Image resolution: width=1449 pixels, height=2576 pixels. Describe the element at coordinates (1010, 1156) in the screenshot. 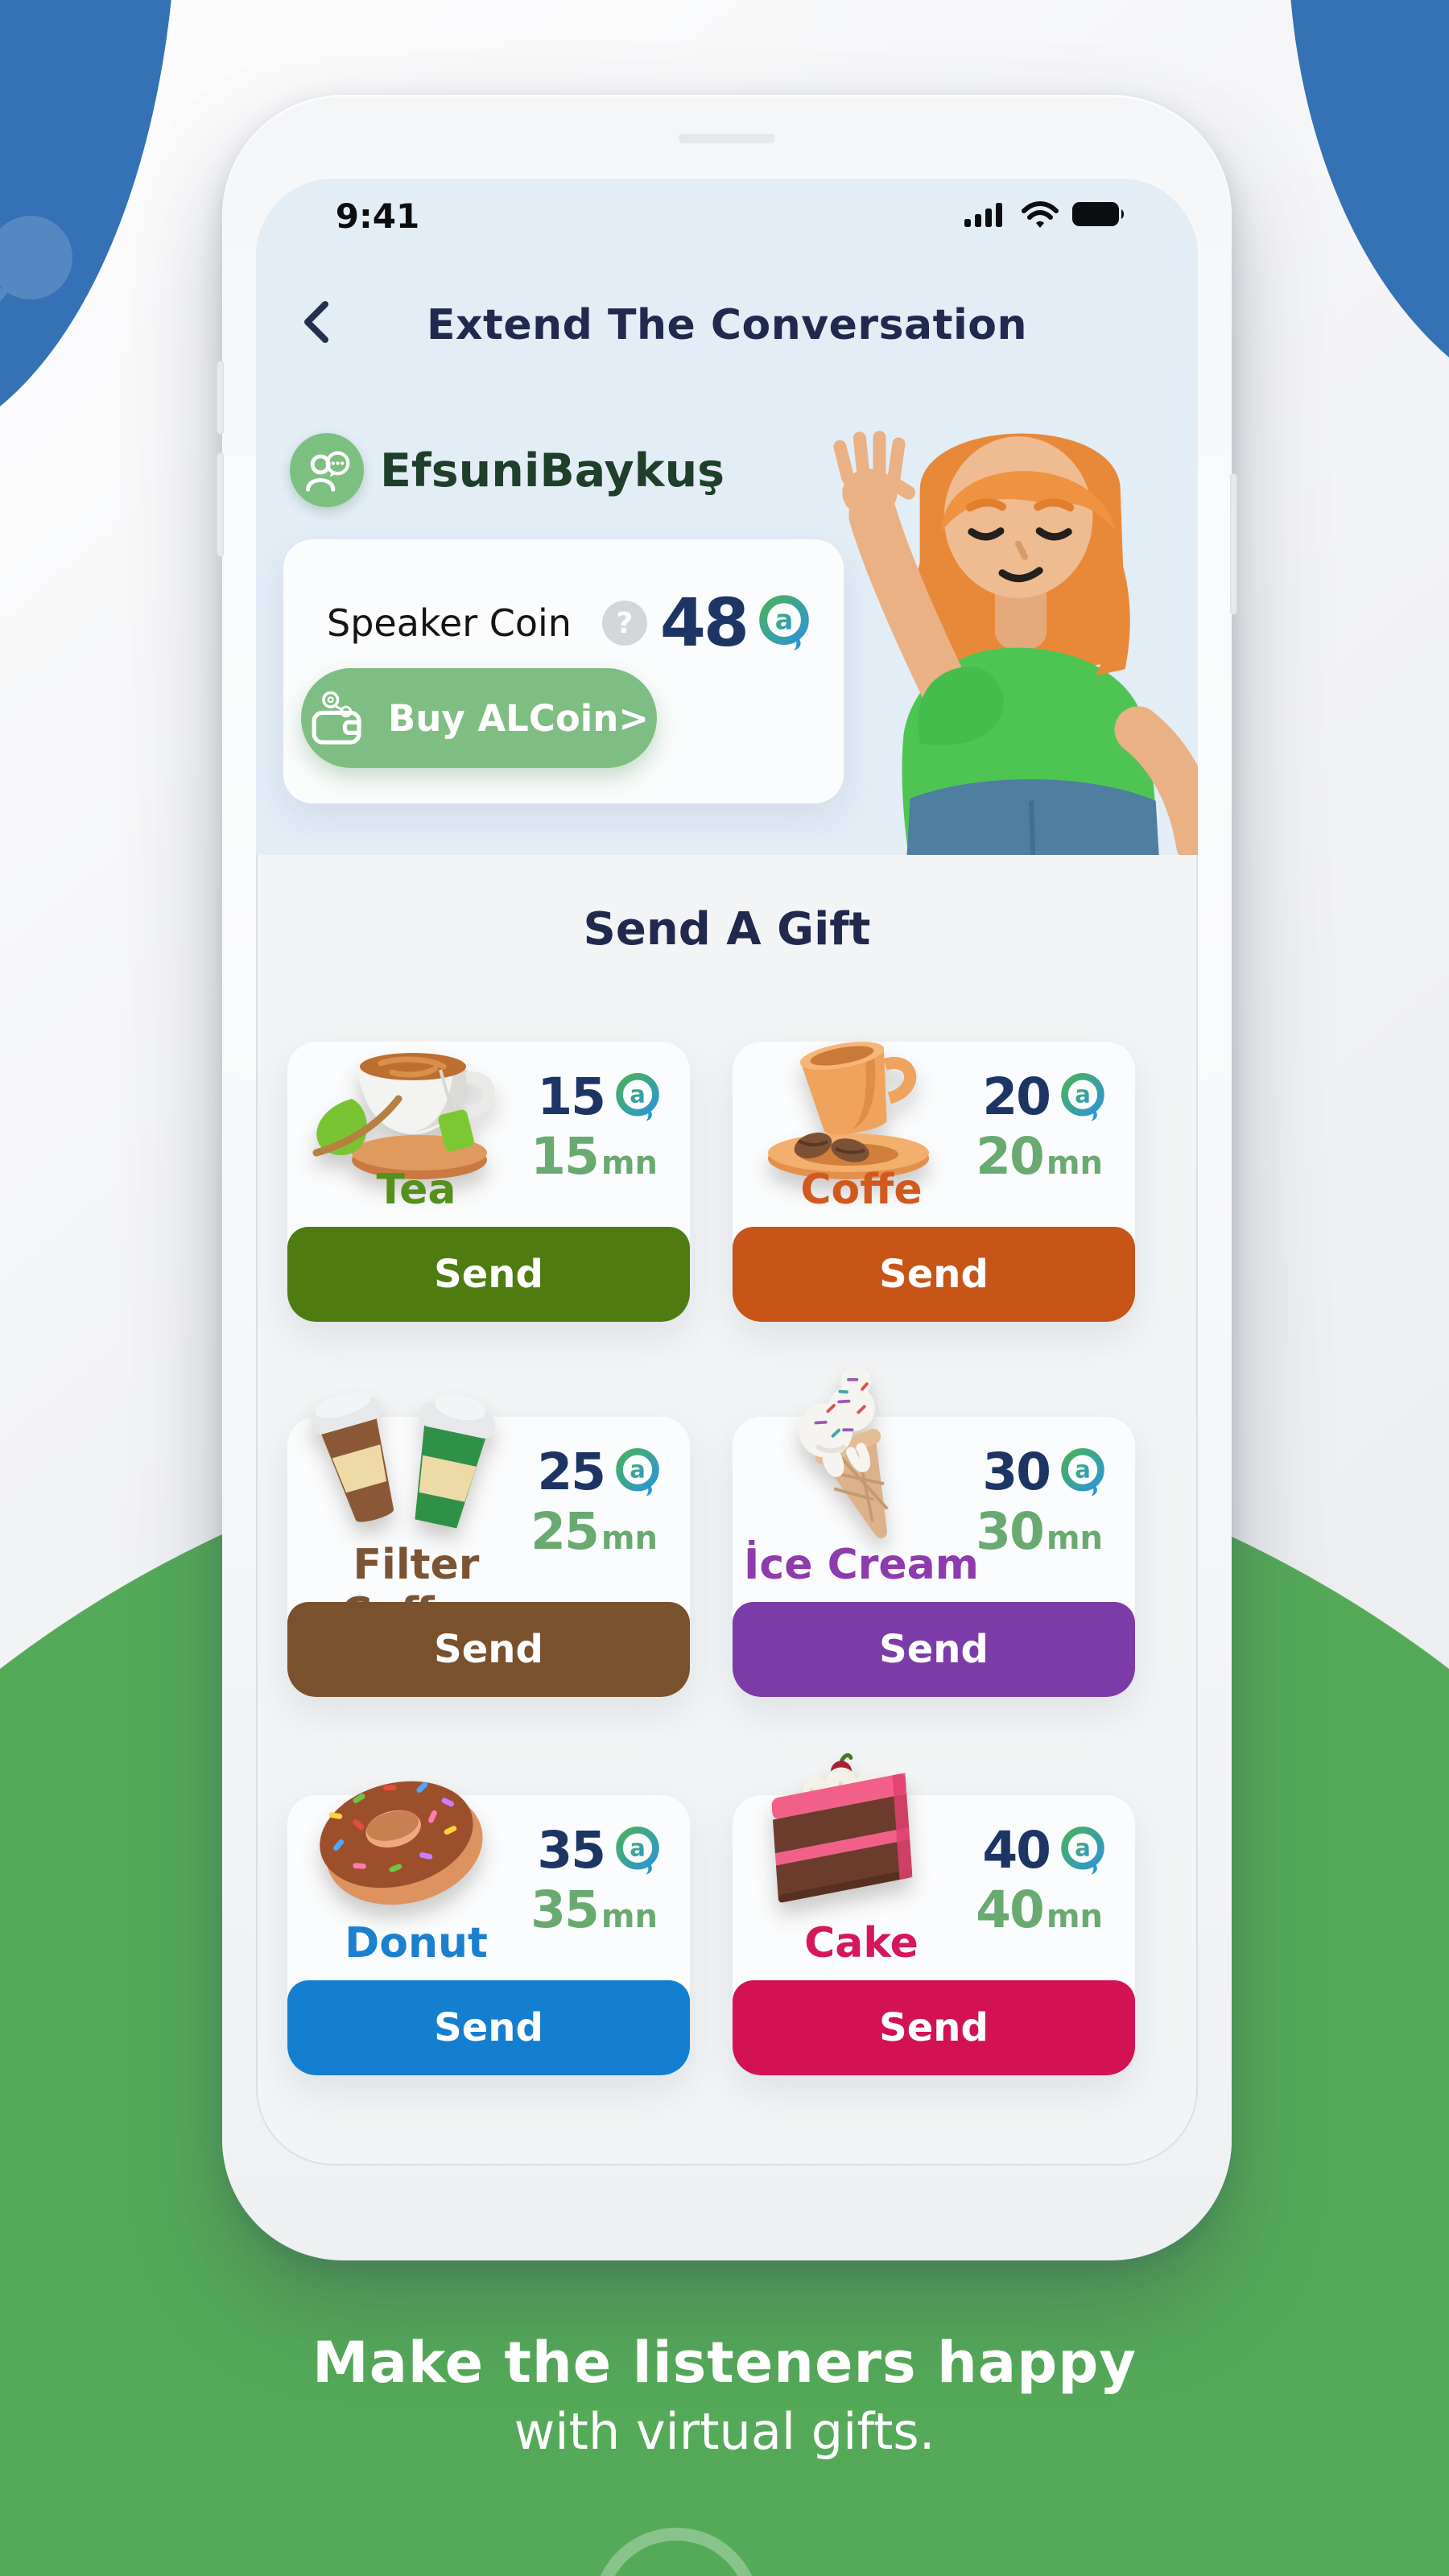

I see `gift-duration: 20` at that location.